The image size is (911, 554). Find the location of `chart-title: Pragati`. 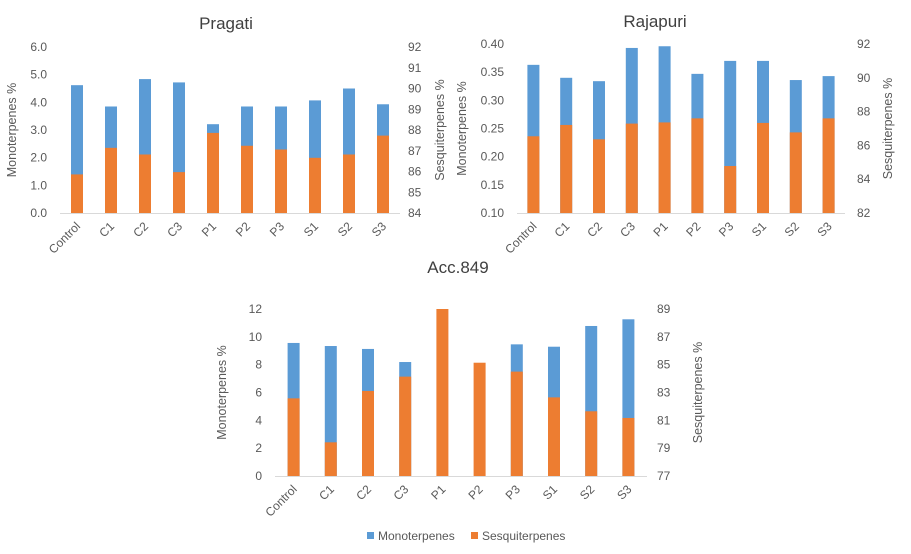

chart-title: Pragati is located at coordinates (226, 23).